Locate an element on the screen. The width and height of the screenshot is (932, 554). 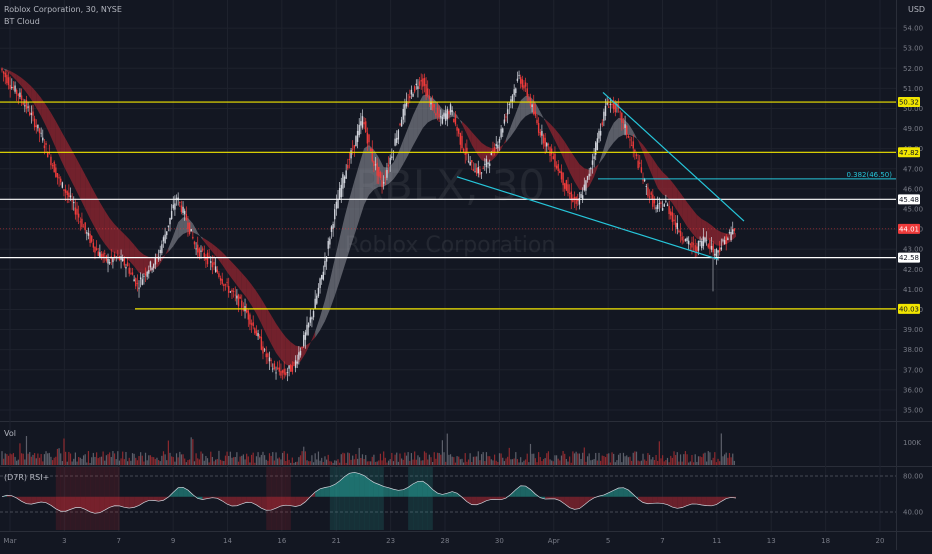
volume-legend: Vol is located at coordinates (10, 433).